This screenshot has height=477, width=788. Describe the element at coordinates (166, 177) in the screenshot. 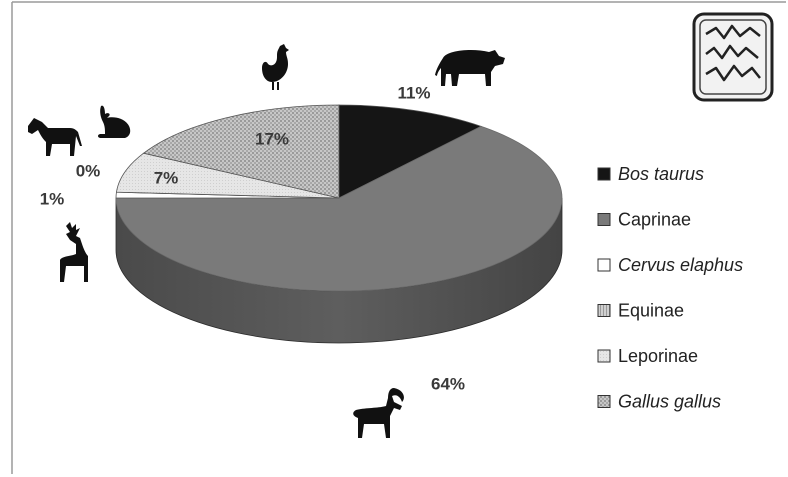

I see `value-label-leporinae: 7%` at that location.